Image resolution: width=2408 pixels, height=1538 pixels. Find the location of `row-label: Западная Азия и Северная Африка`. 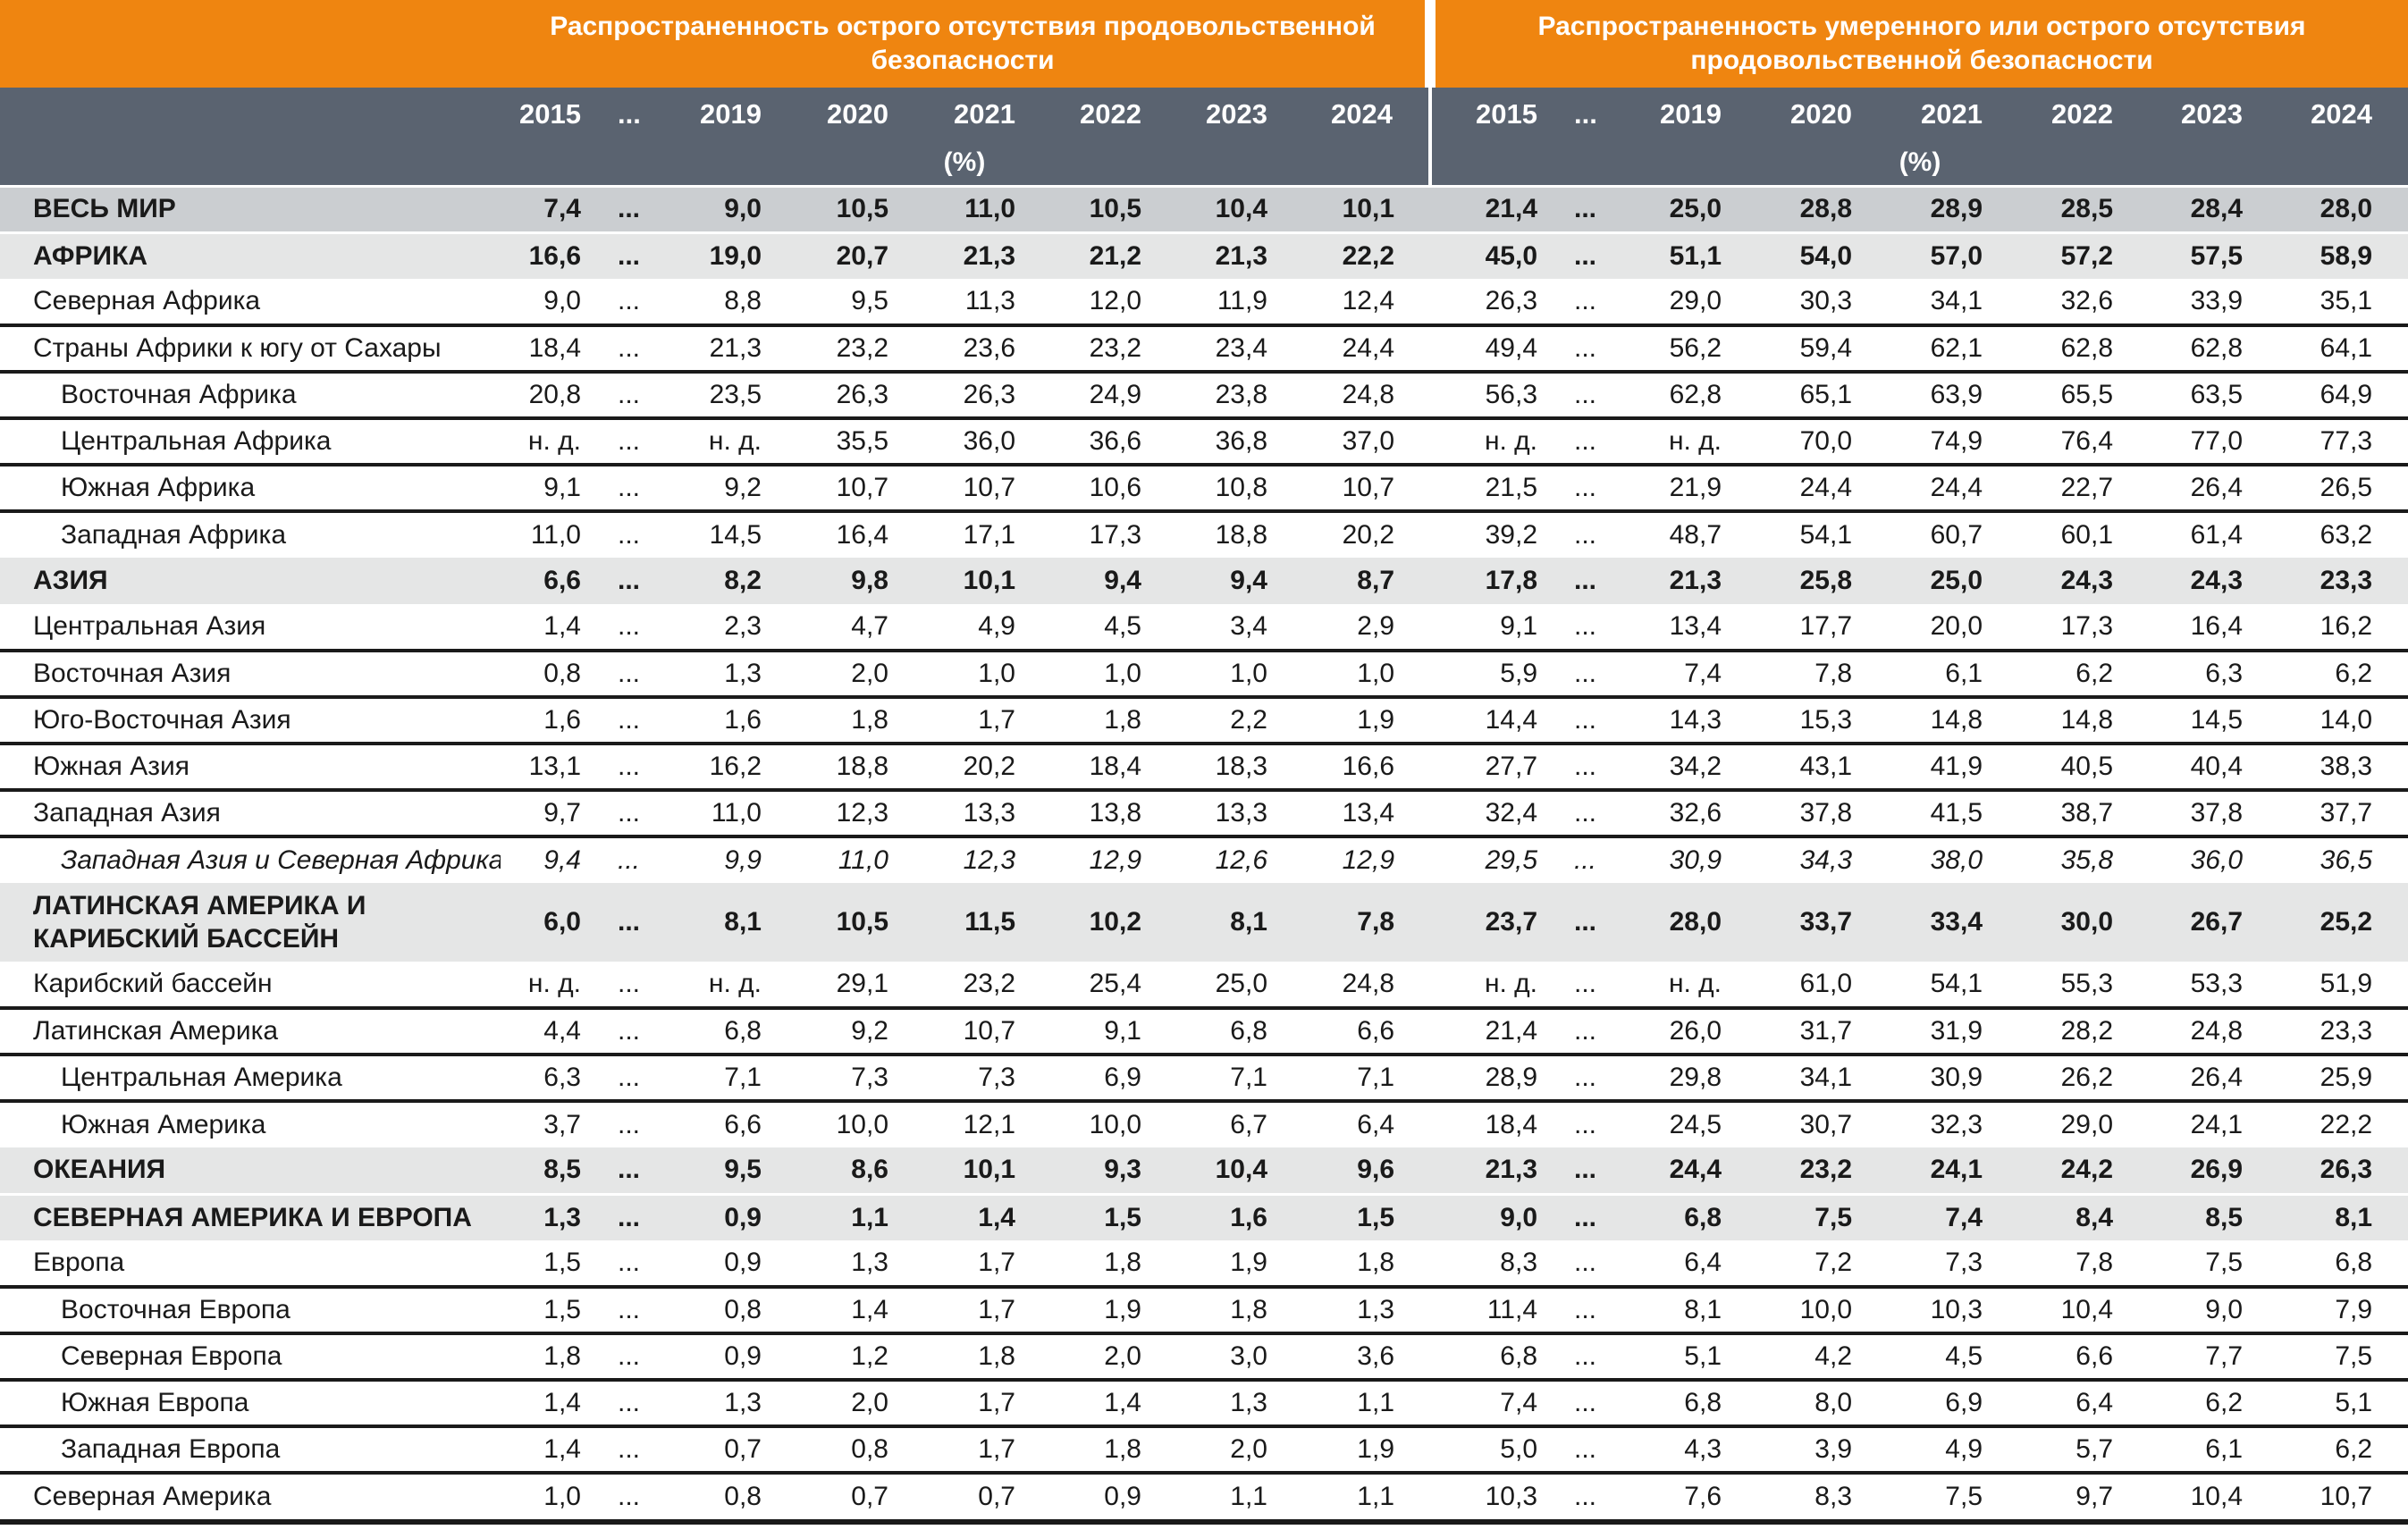

row-label: Западная Азия и Северная Африка is located at coordinates (251, 859).